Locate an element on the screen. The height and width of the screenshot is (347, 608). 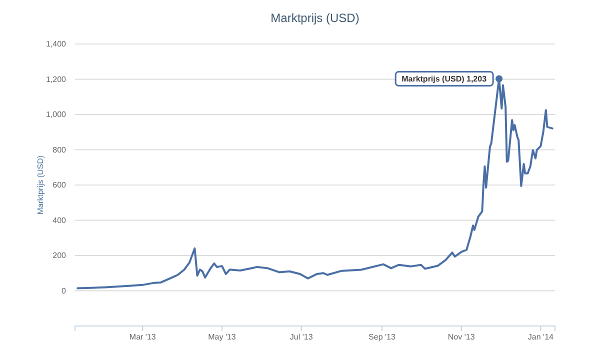
y-tick-label: 0 is located at coordinates (64, 291).